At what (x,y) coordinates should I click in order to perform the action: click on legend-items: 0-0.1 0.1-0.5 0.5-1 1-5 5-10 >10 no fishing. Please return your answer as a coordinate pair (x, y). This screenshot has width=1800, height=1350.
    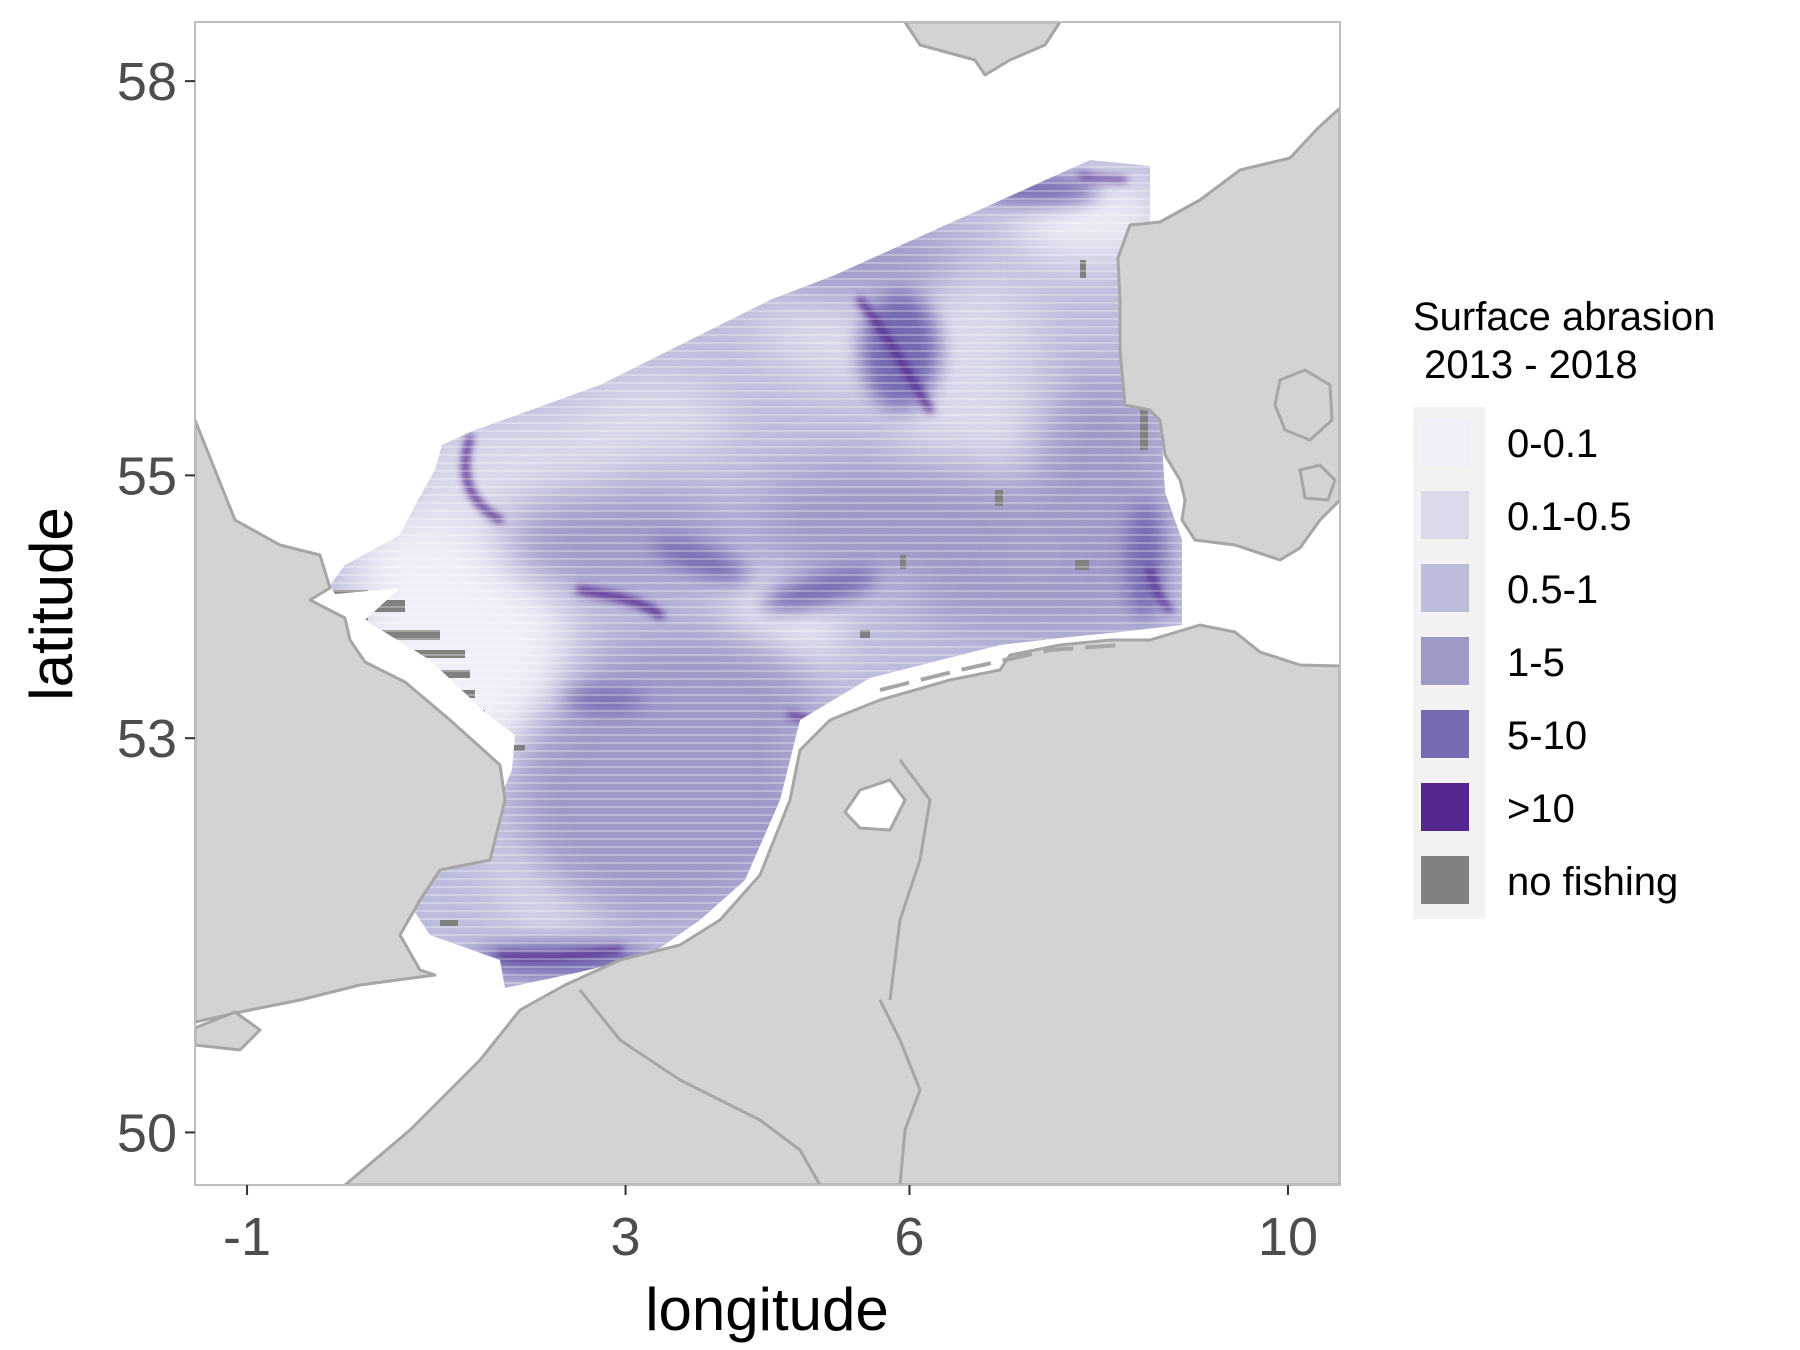
    Looking at the image, I should click on (1549, 661).